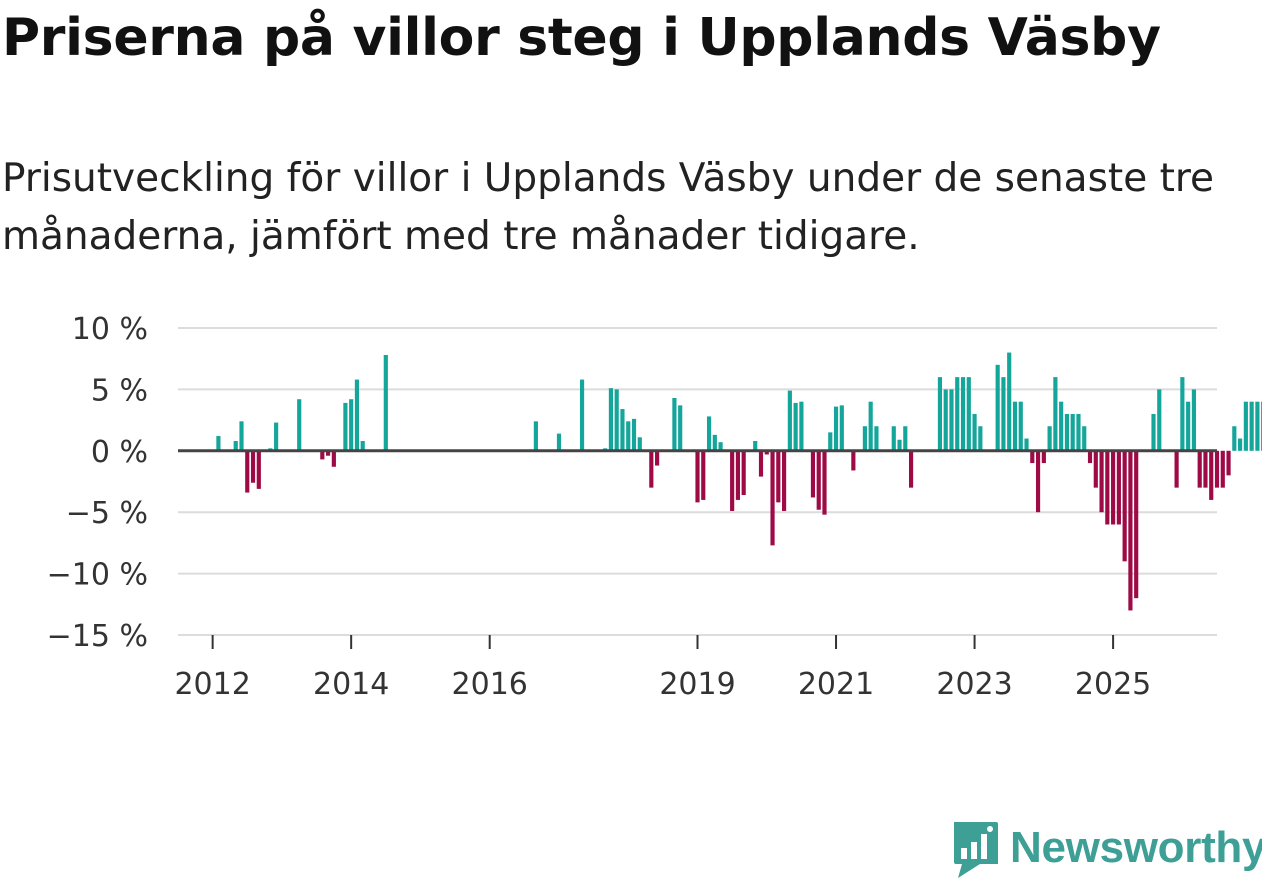  What do you see at coordinates (97, 483) in the screenshot?
I see `y-axis-labels: 10 % 5 % 0 % −5 % −10 % −15 %` at bounding box center [97, 483].